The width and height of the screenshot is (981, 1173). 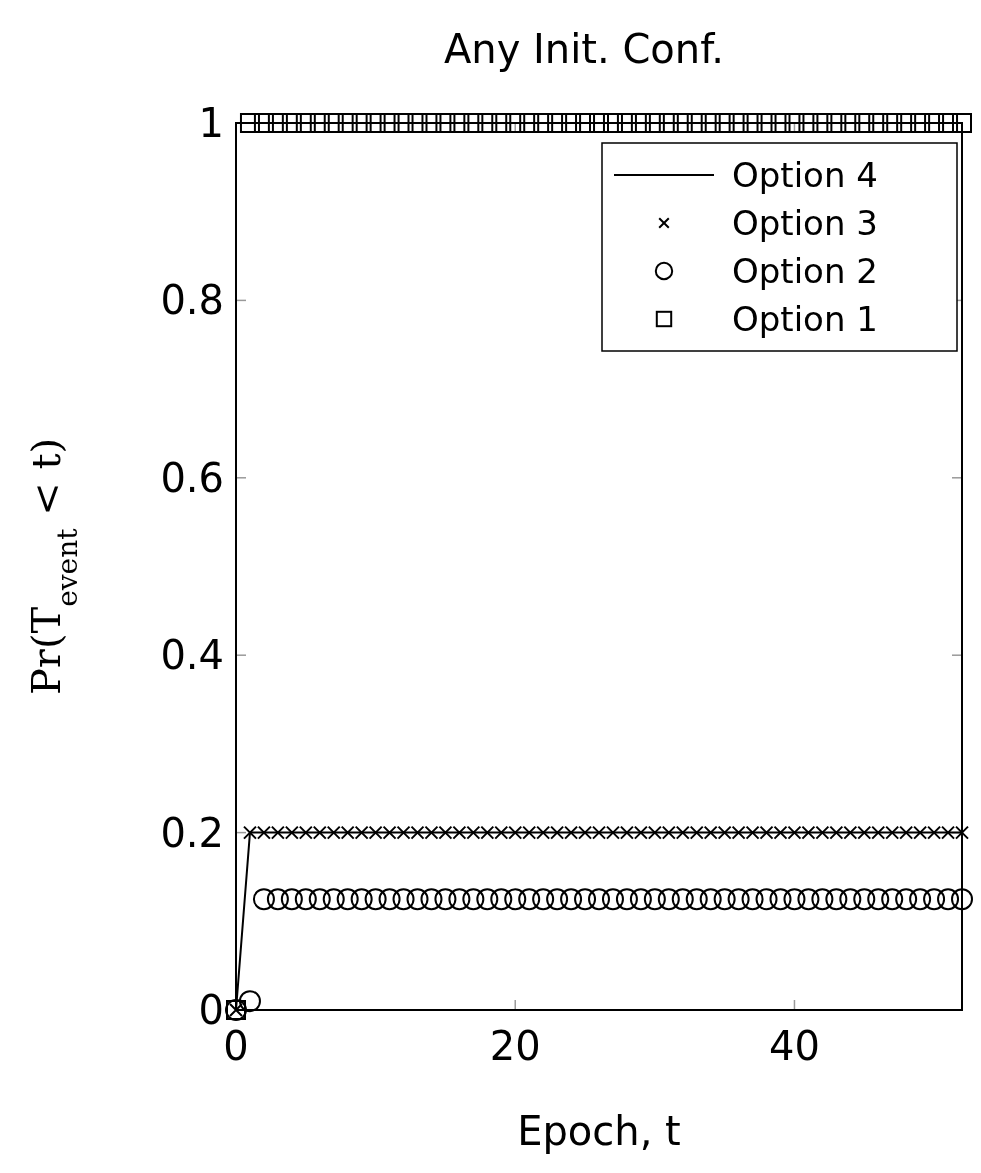 What do you see at coordinates (192, 655) in the screenshot?
I see `y-tick-label: 0.4` at bounding box center [192, 655].